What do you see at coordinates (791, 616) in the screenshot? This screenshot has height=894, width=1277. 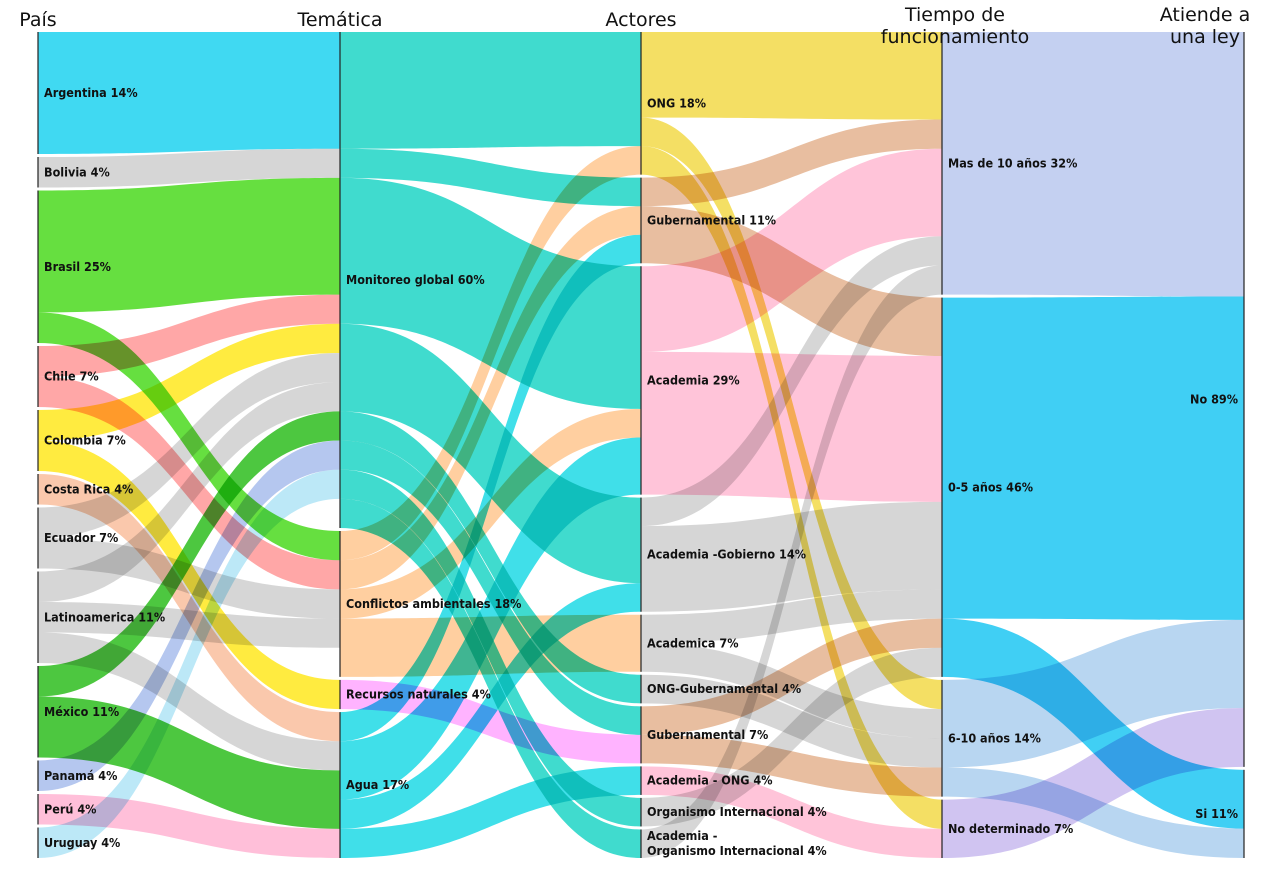 I see `link-acad7-to-t05` at bounding box center [791, 616].